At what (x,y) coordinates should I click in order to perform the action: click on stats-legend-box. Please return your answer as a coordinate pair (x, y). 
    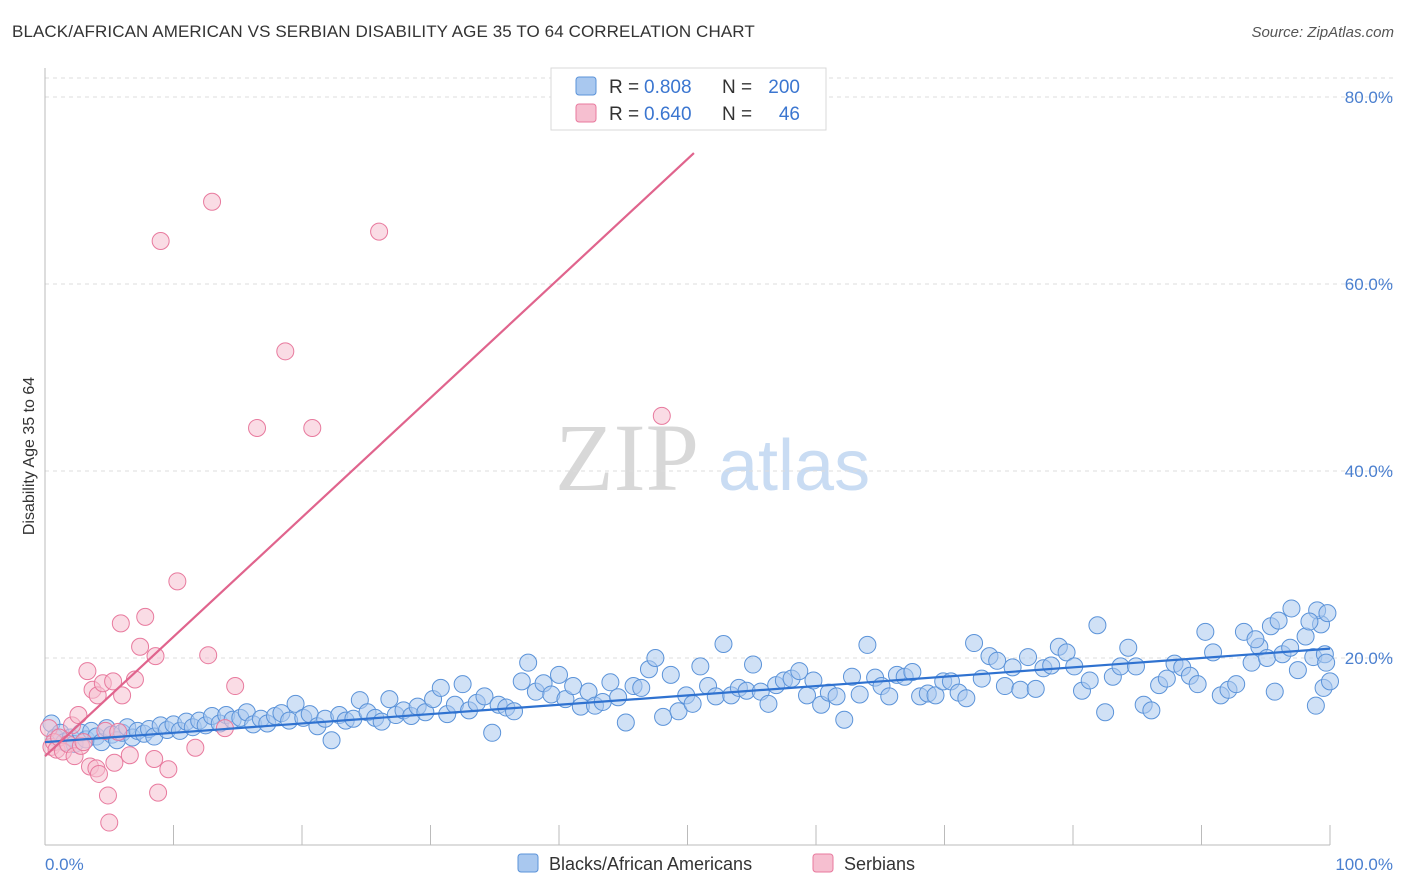
    Looking at the image, I should click on (688, 99).